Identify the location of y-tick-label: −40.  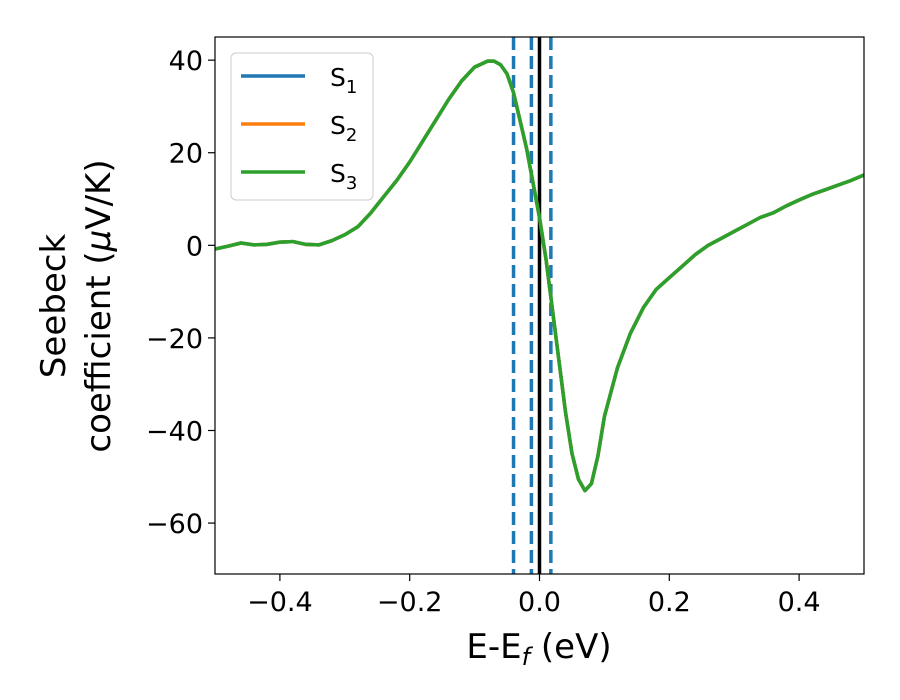
(174, 431).